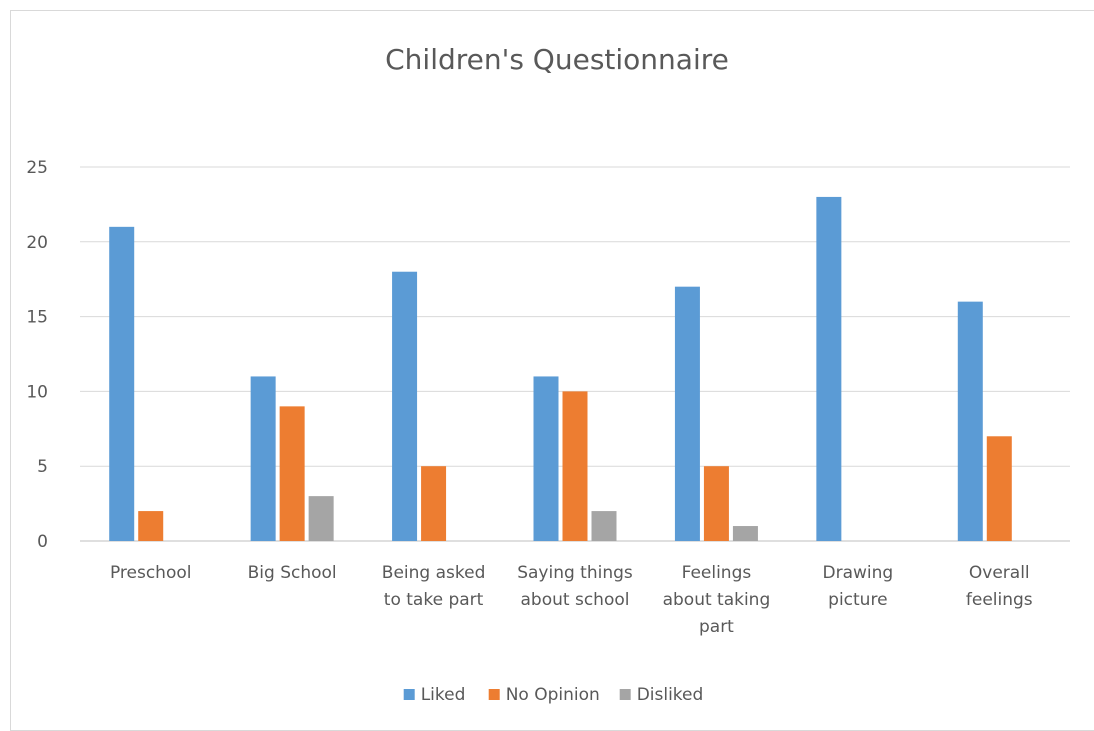 The width and height of the screenshot is (1094, 731). Describe the element at coordinates (717, 600) in the screenshot. I see `x-category-label: Feelings about taking part` at that location.